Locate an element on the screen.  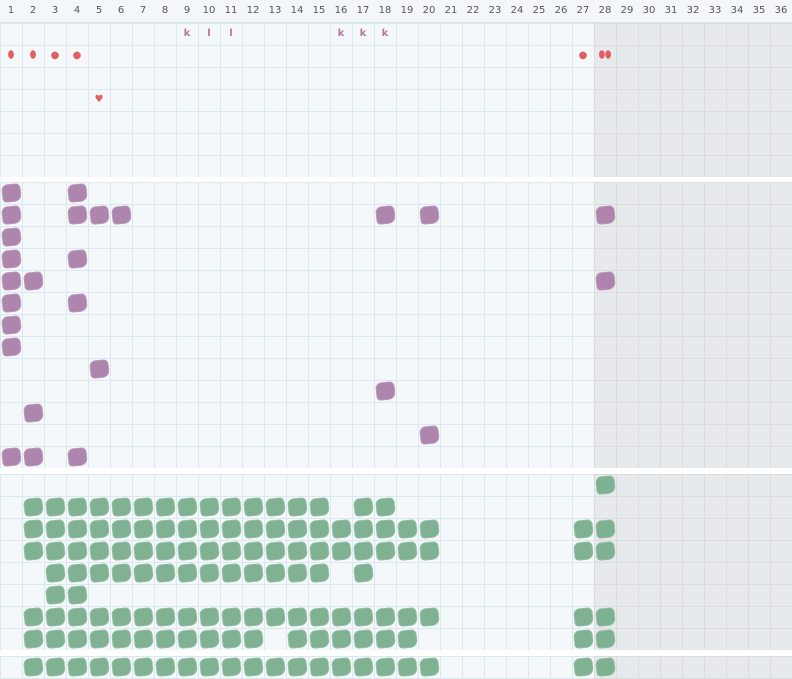
column-header-35: 35 is located at coordinates (759, 10).